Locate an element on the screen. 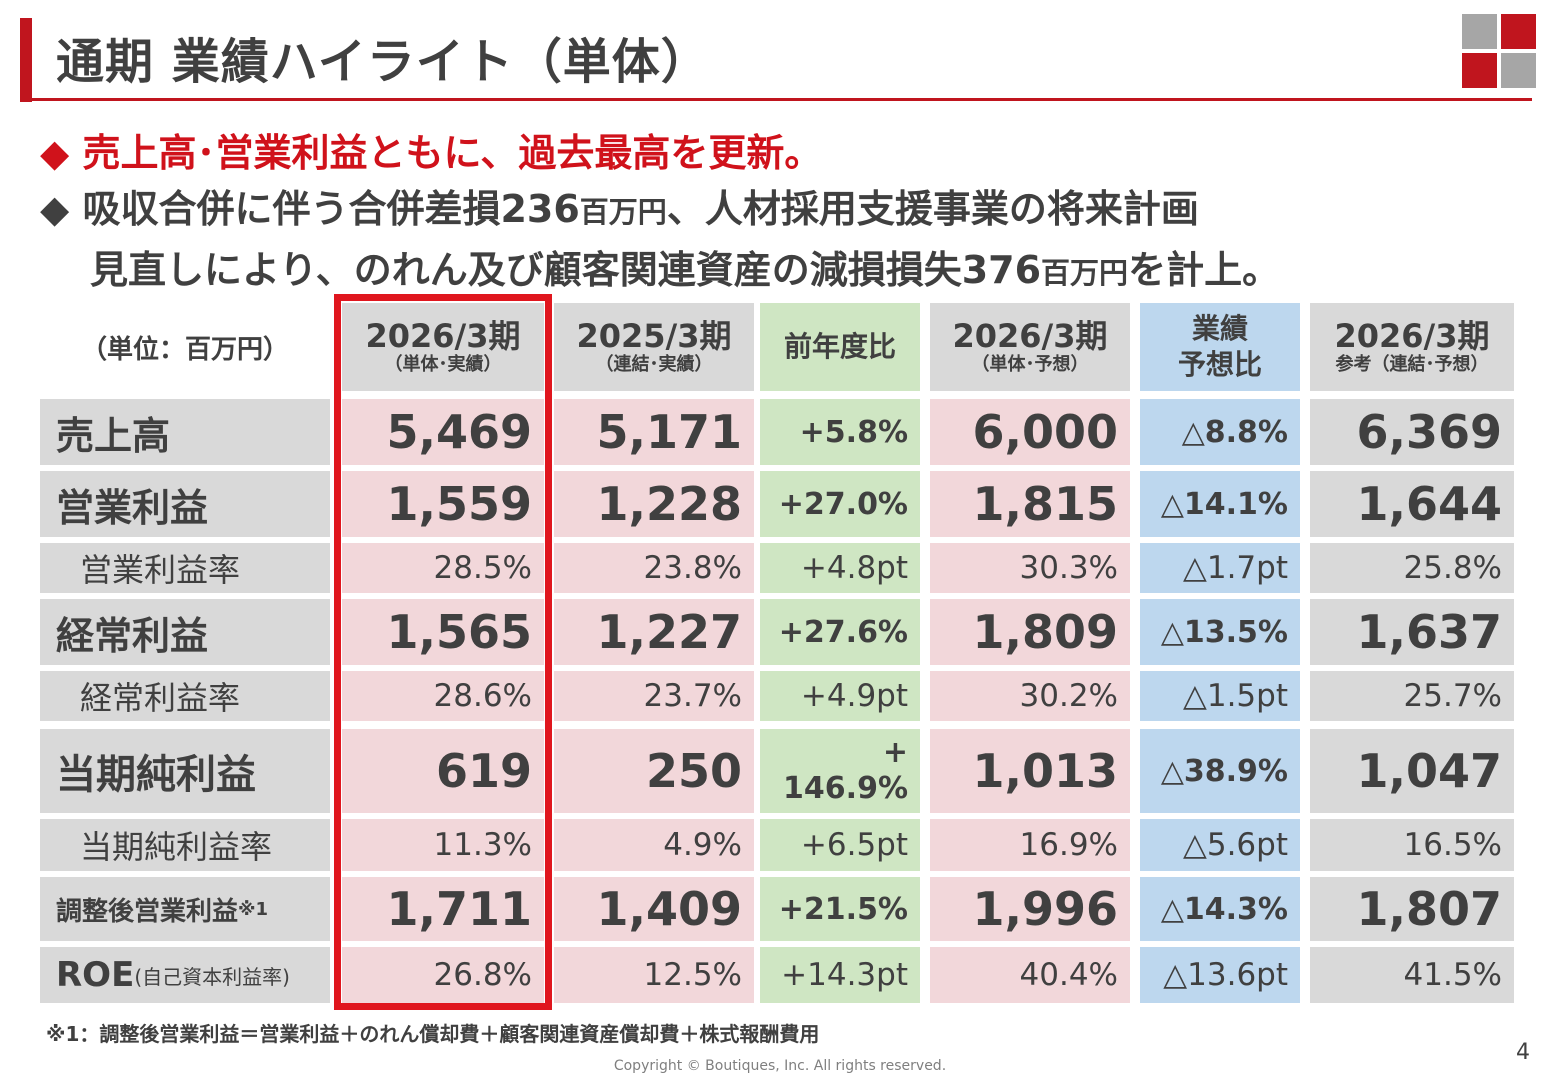  table-cell: △14.3% is located at coordinates (1220, 909).